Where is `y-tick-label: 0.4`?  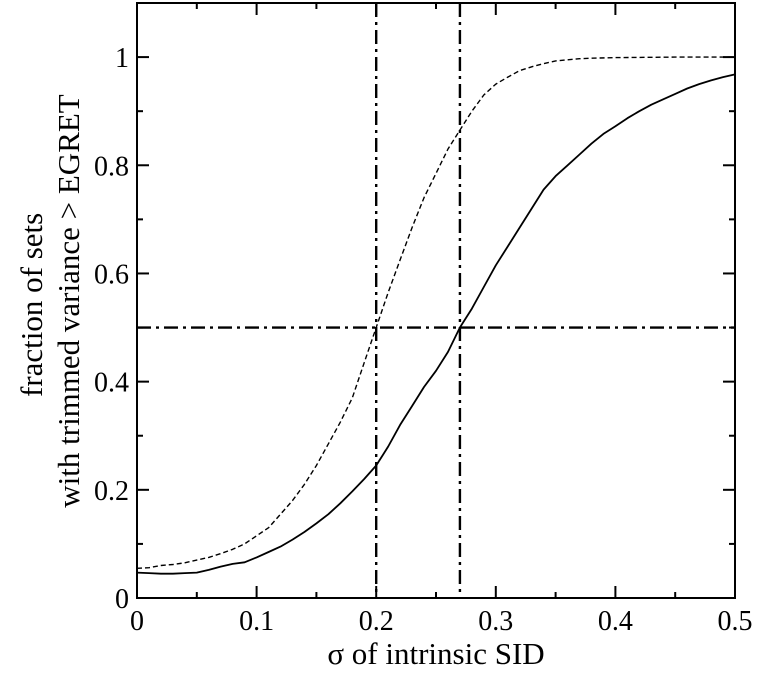 y-tick-label: 0.4 is located at coordinates (111, 383).